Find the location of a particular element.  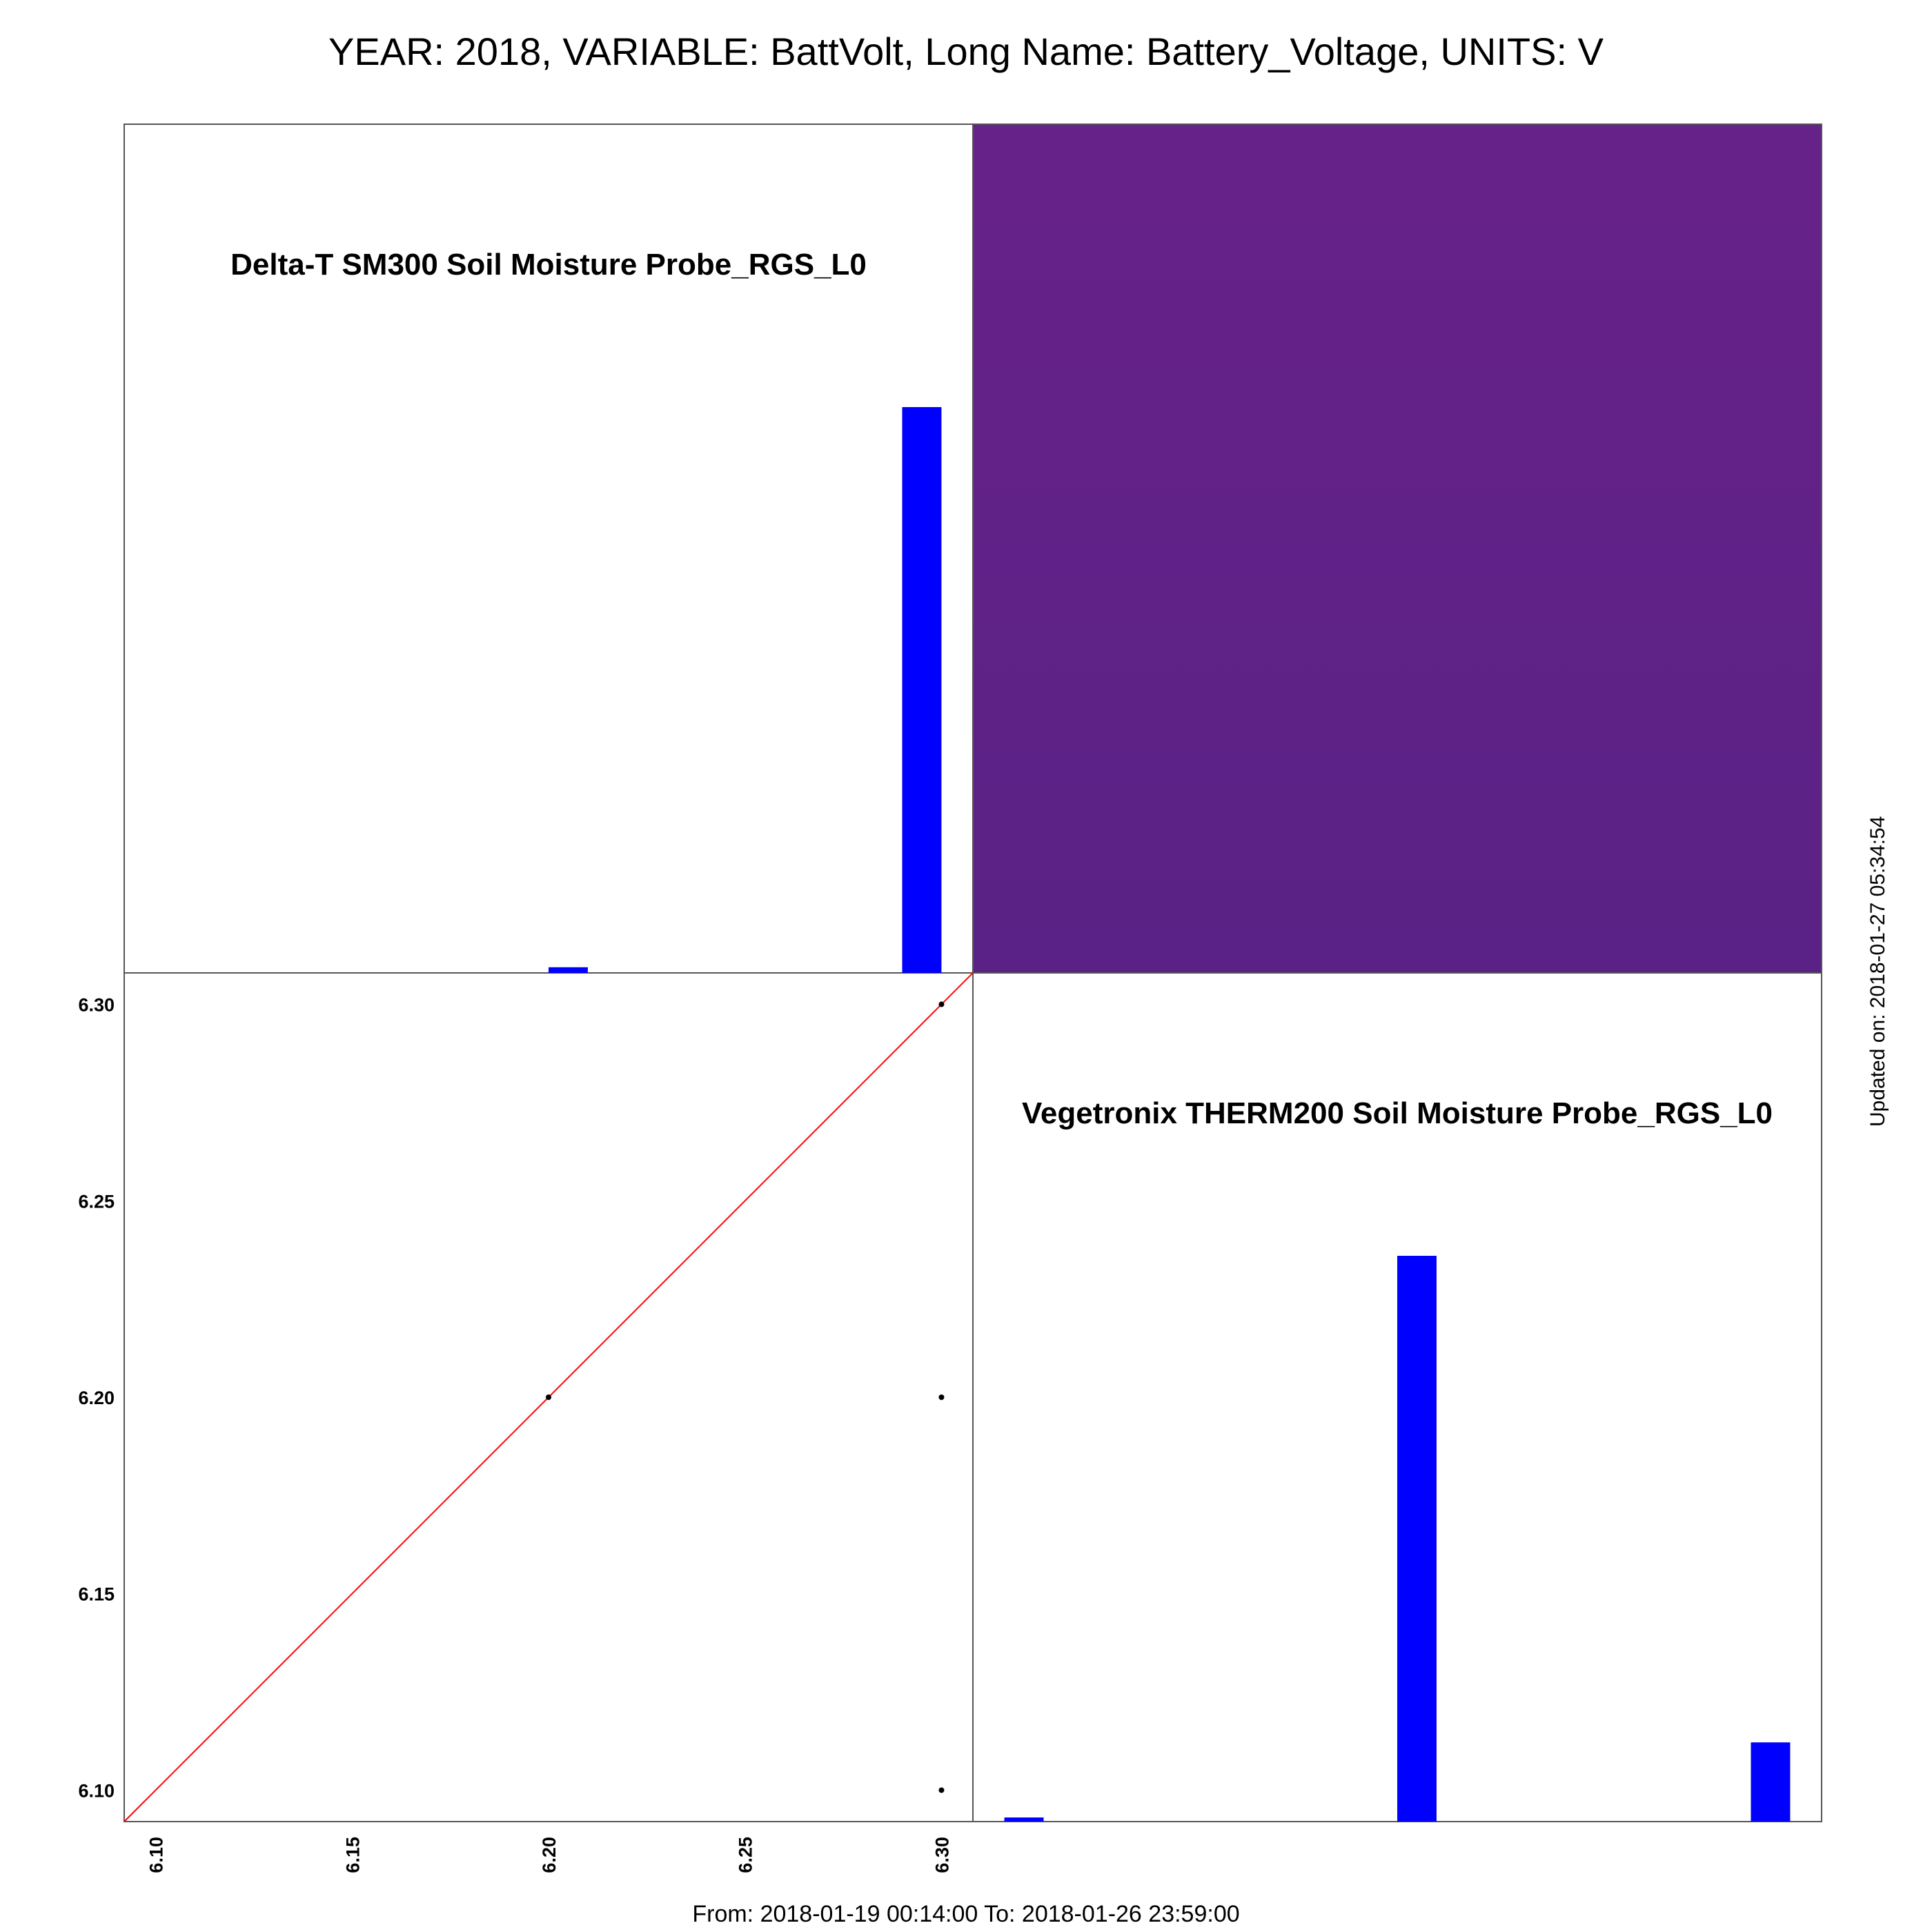

x-tick-label: 6.10 is located at coordinates (156, 1855).